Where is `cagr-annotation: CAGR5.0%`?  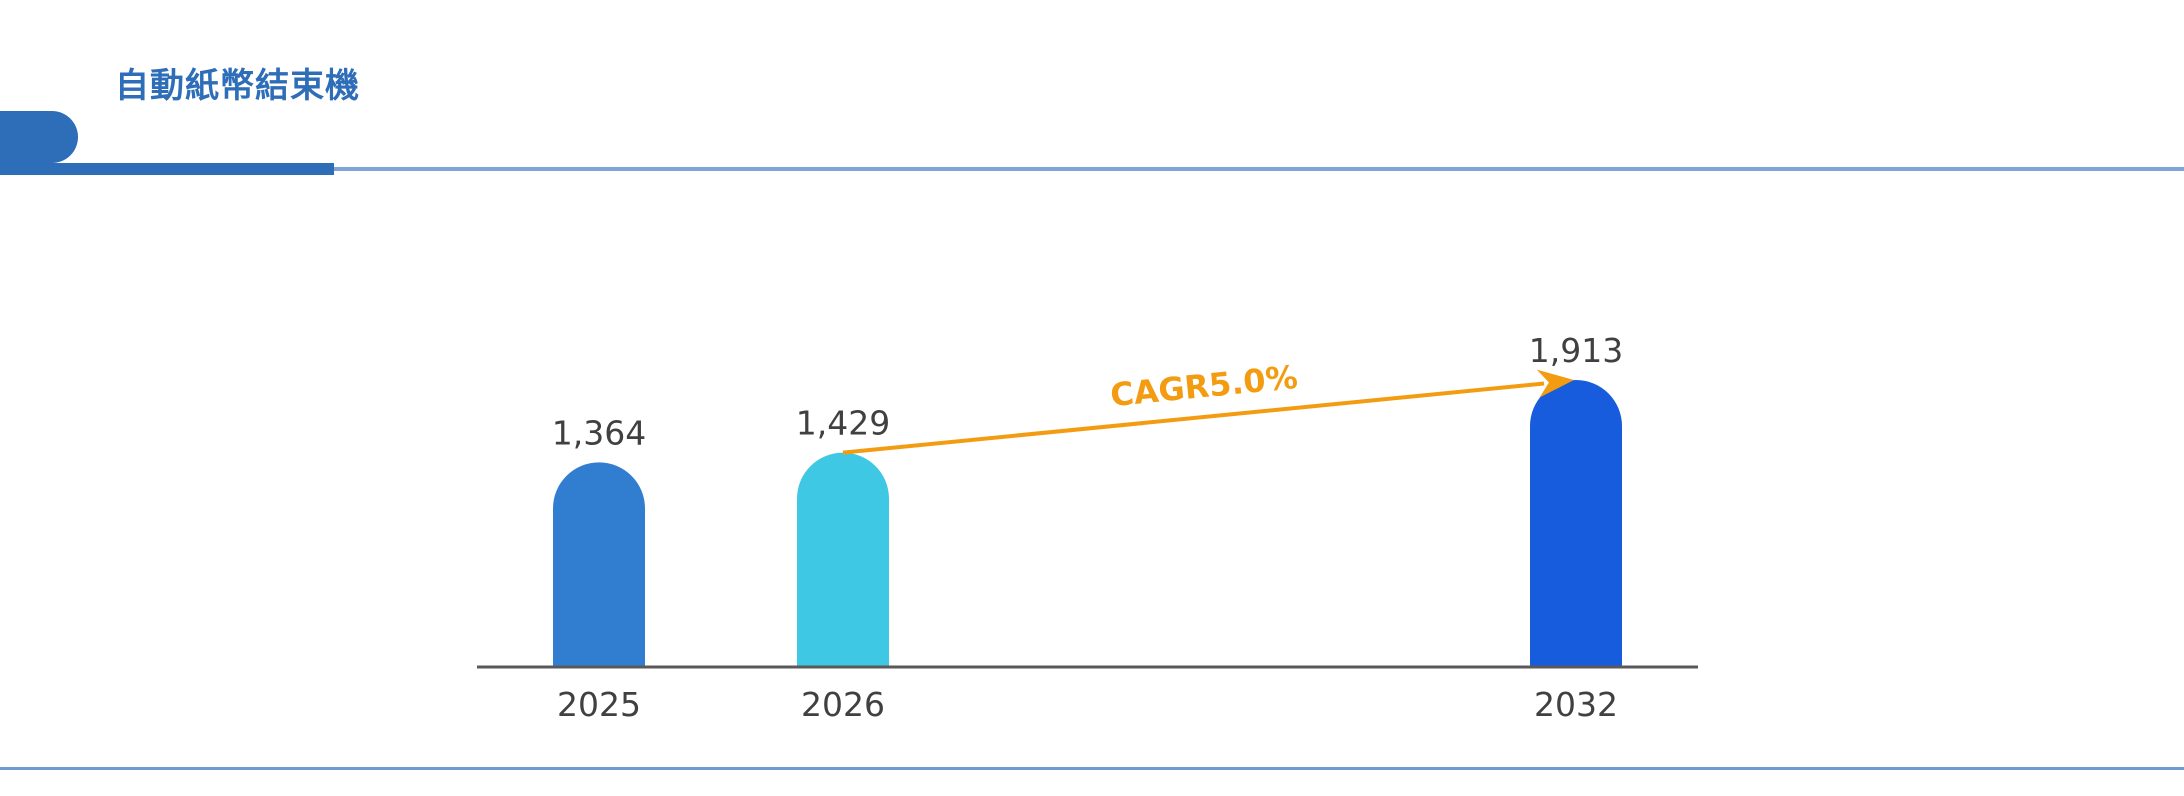
cagr-annotation: CAGR5.0% is located at coordinates (1208, 406).